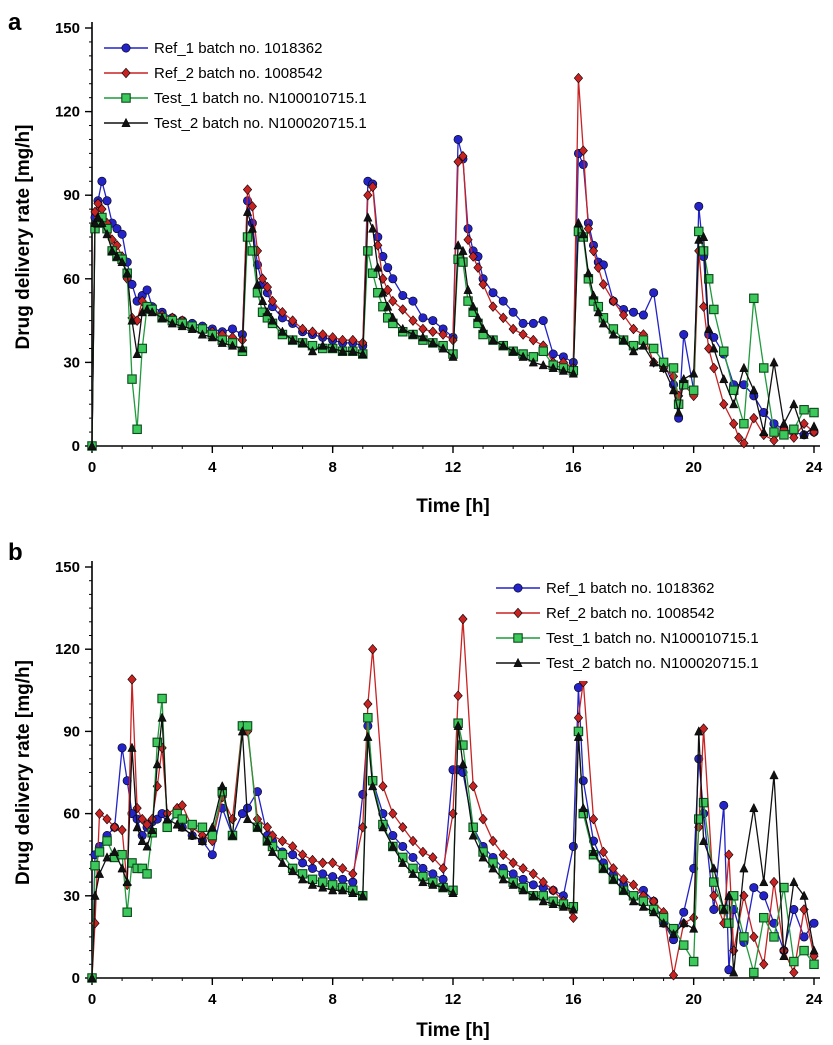 The image size is (833, 1045). What do you see at coordinates (15, 552) in the screenshot?
I see `panel-letter: b` at bounding box center [15, 552].